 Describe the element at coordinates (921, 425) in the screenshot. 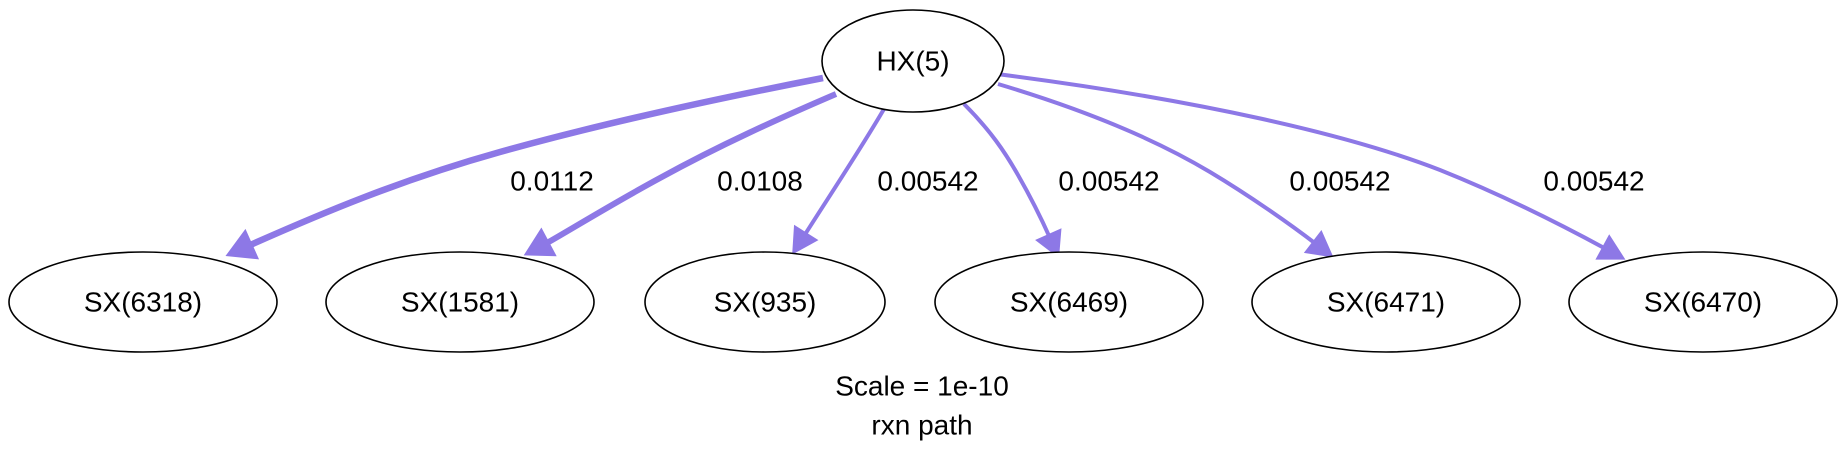

I see `title-caption: rxn path` at that location.